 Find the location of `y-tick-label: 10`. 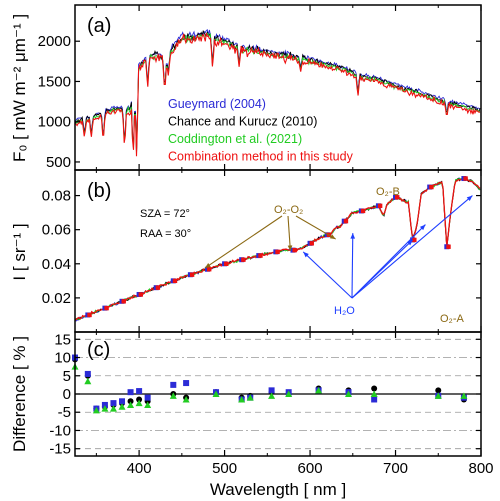

y-tick-label: 10 is located at coordinates (62, 358).